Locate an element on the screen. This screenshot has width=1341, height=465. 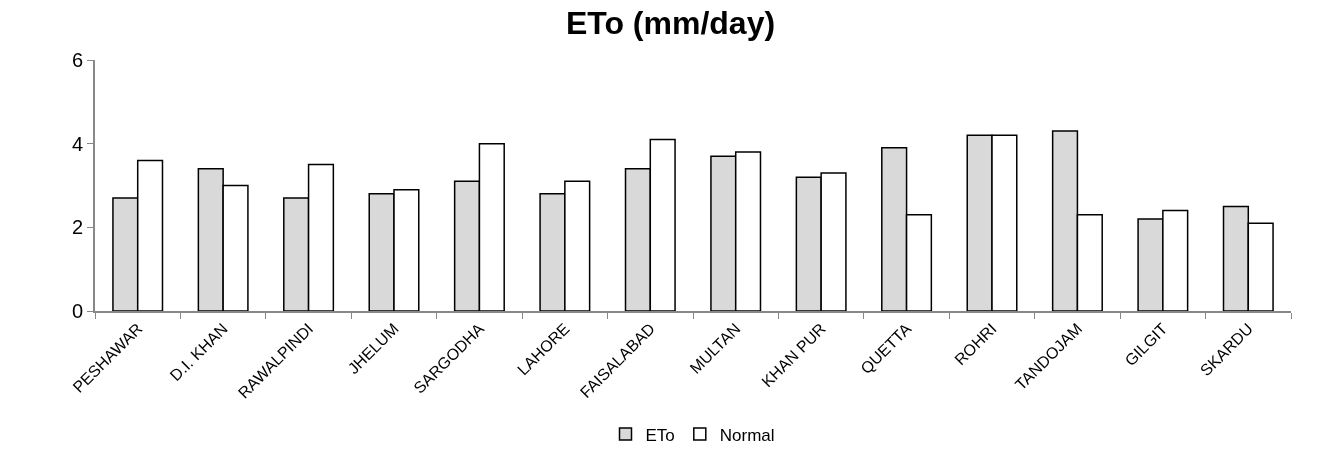
legend-label: ETo is located at coordinates (660, 435).